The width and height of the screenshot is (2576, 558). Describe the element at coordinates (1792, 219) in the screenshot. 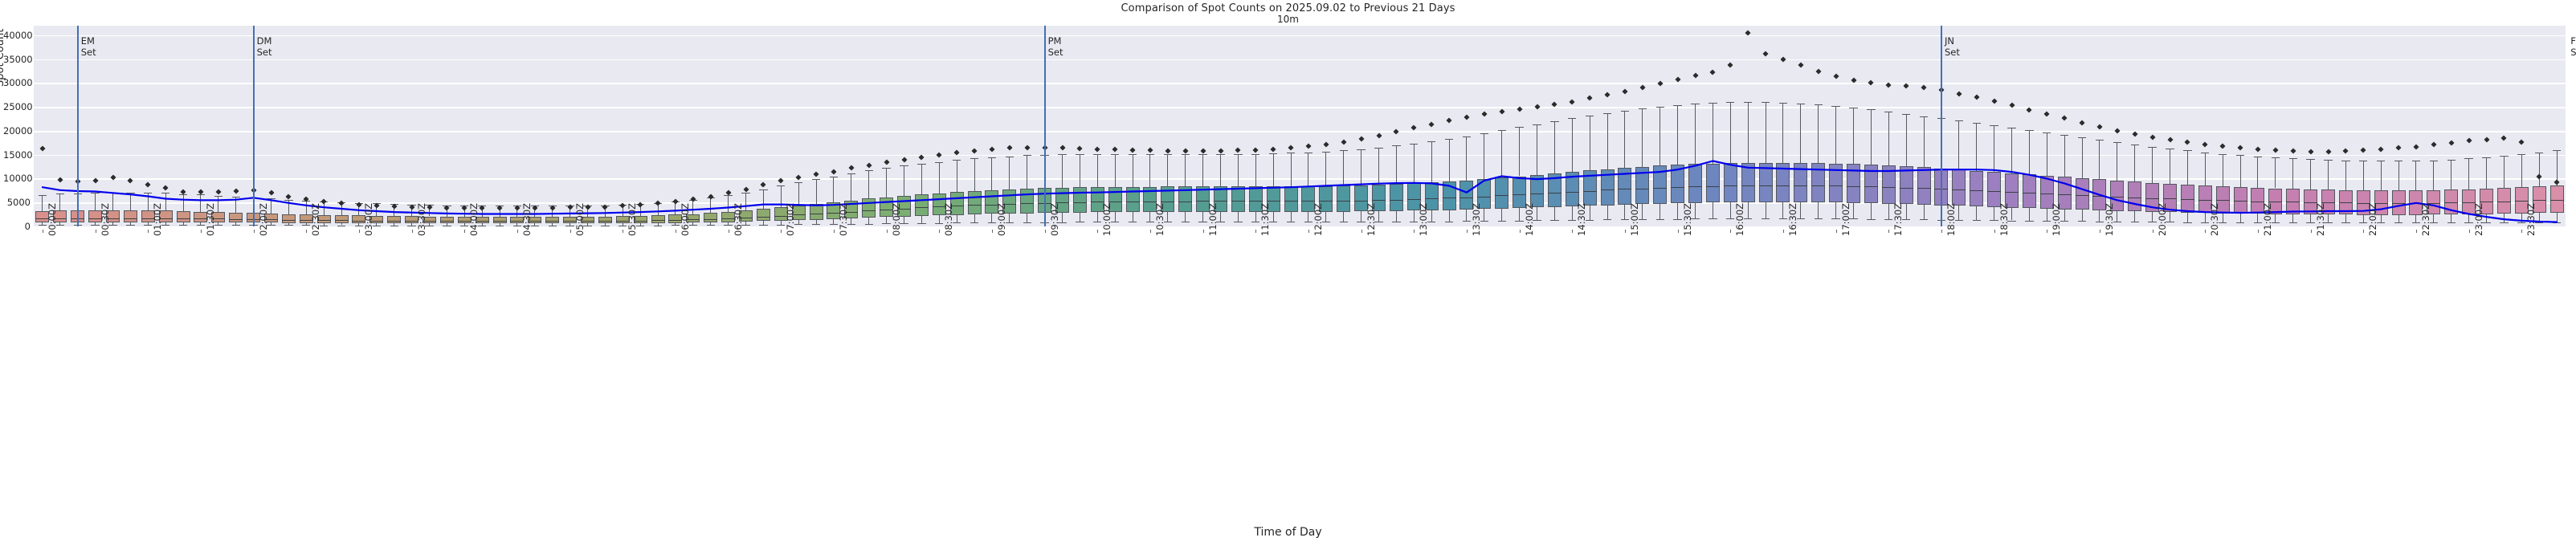

I see `x-axis-tick-label: 16:30Z` at that location.